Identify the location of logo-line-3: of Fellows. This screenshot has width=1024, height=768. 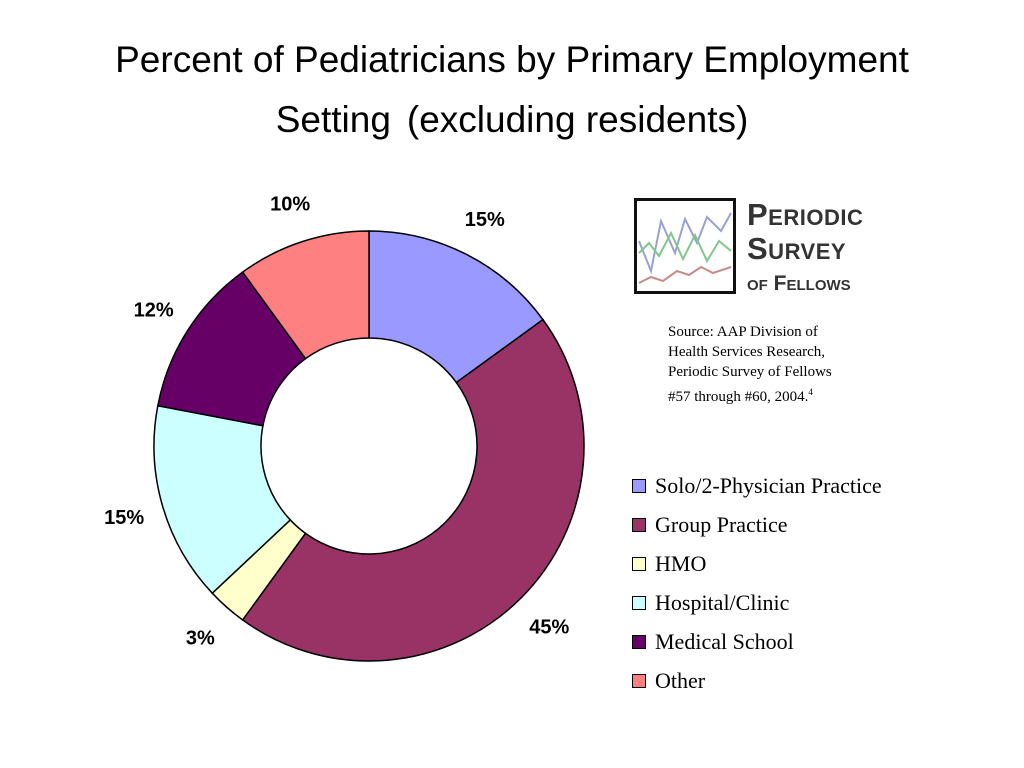
(799, 283).